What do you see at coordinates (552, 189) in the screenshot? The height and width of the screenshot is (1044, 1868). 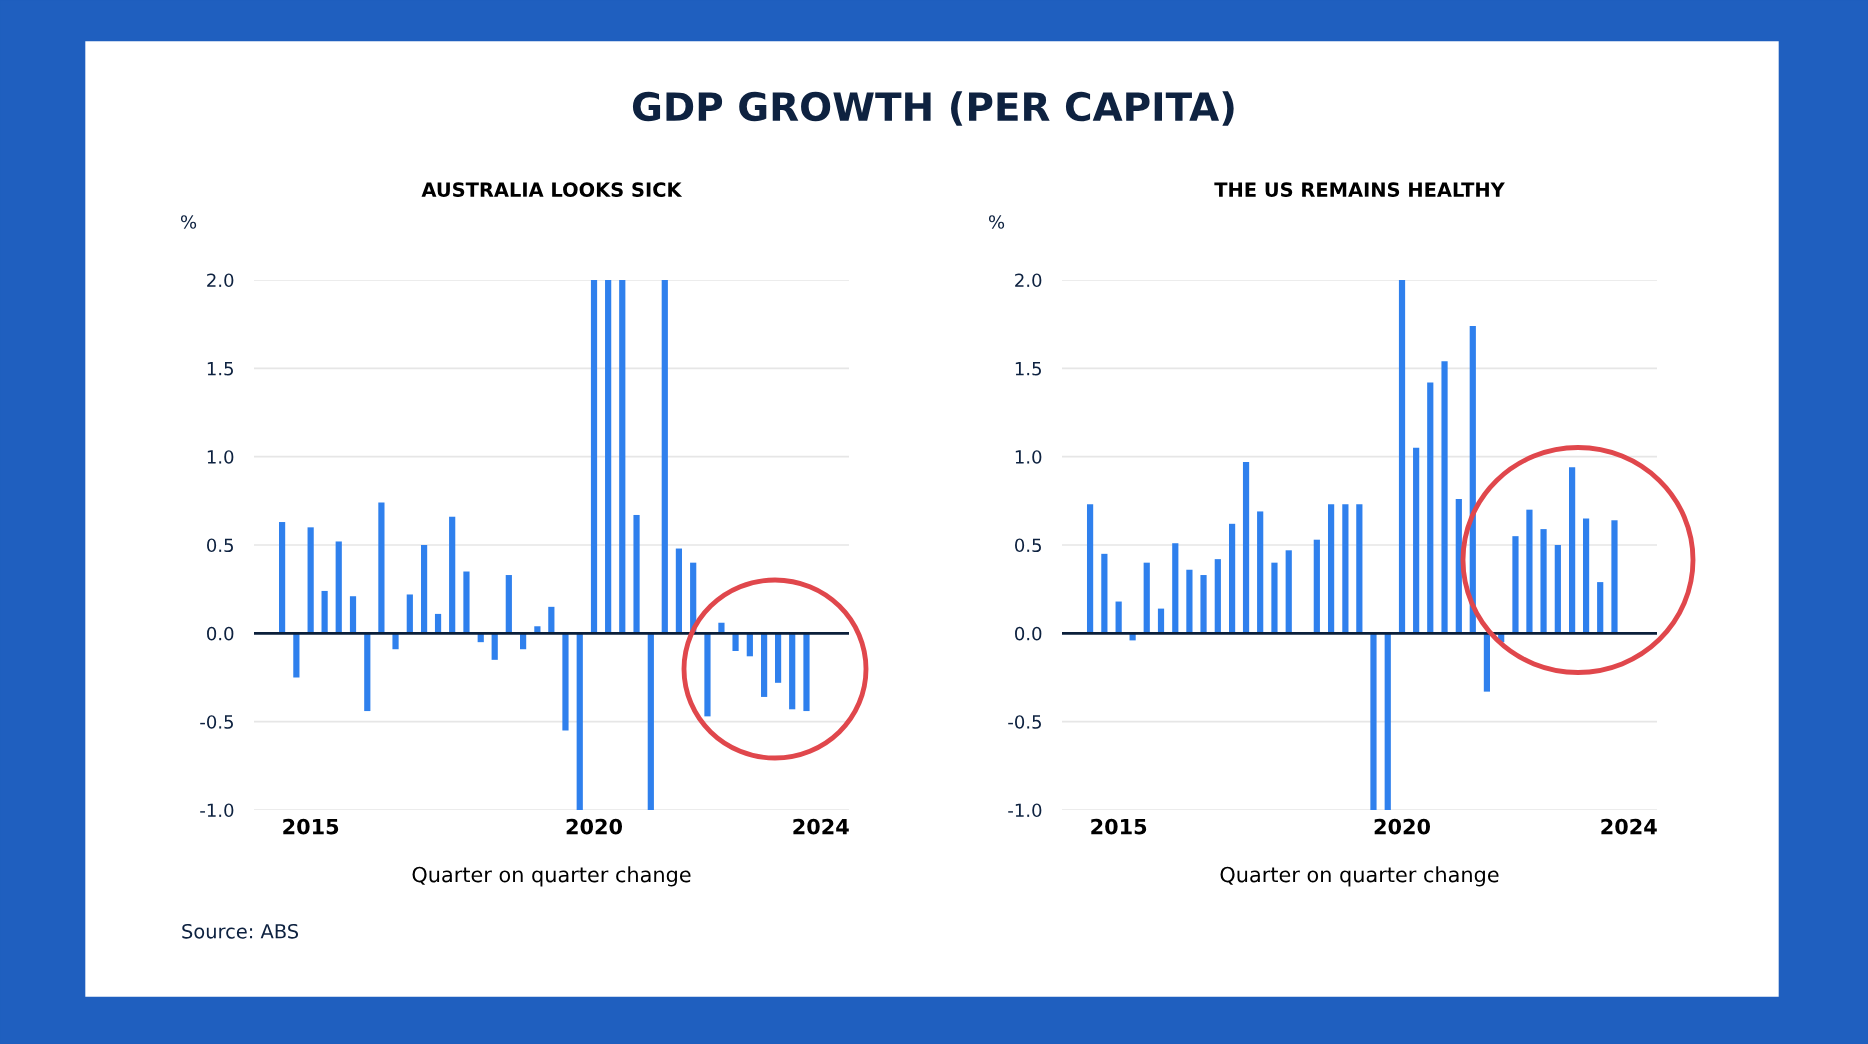 I see `chart-title: AUSTRALIA LOOKS SICK` at bounding box center [552, 189].